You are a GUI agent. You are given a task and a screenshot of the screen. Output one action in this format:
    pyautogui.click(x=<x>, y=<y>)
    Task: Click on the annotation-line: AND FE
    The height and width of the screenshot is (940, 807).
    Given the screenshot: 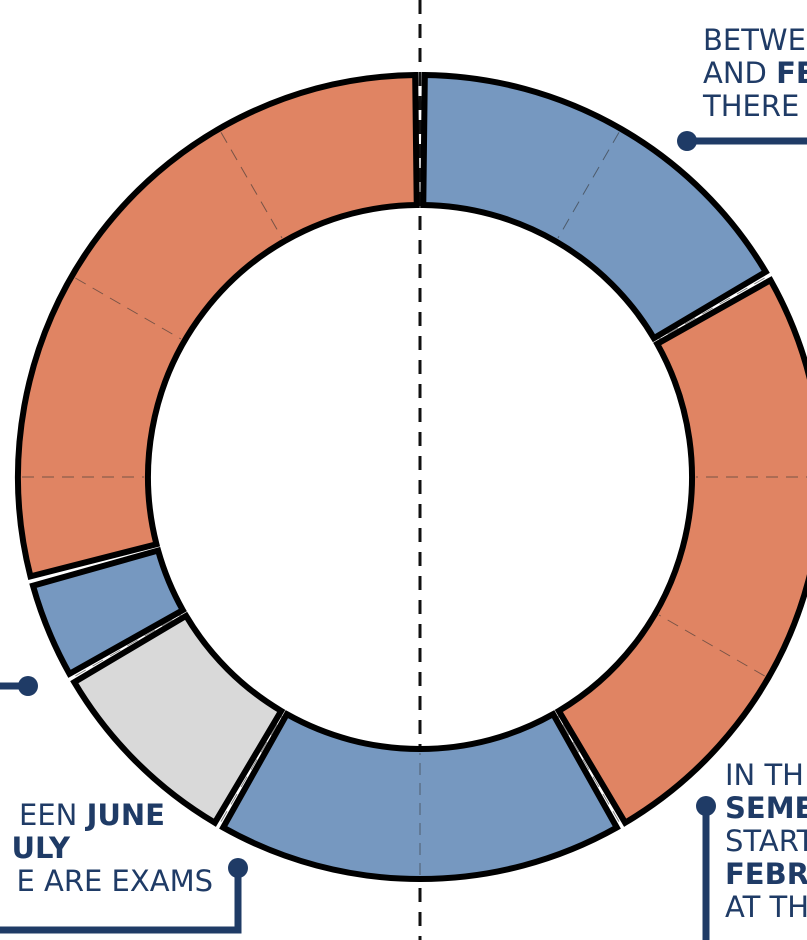 What is the action you would take?
    pyautogui.click(x=755, y=73)
    